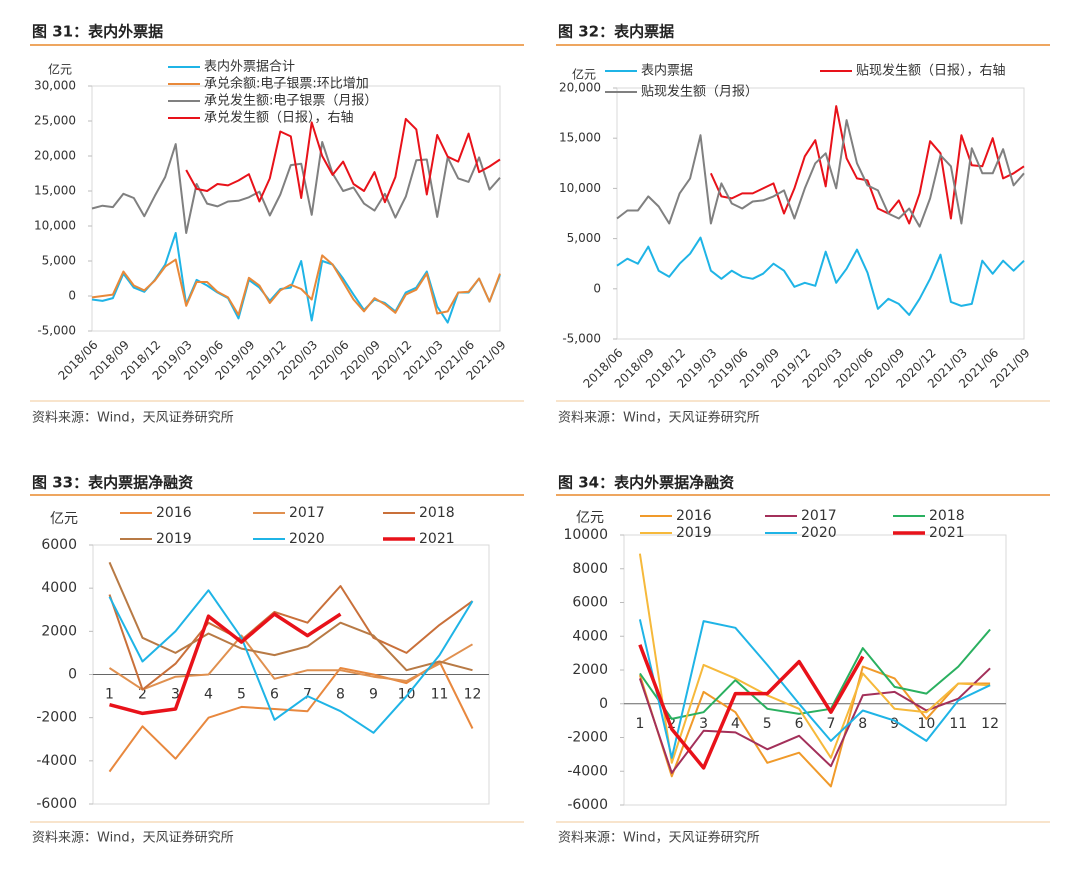 The height and width of the screenshot is (872, 1080). What do you see at coordinates (112, 483) in the screenshot?
I see `chart-title: 图 33：表内票据净融资` at bounding box center [112, 483].